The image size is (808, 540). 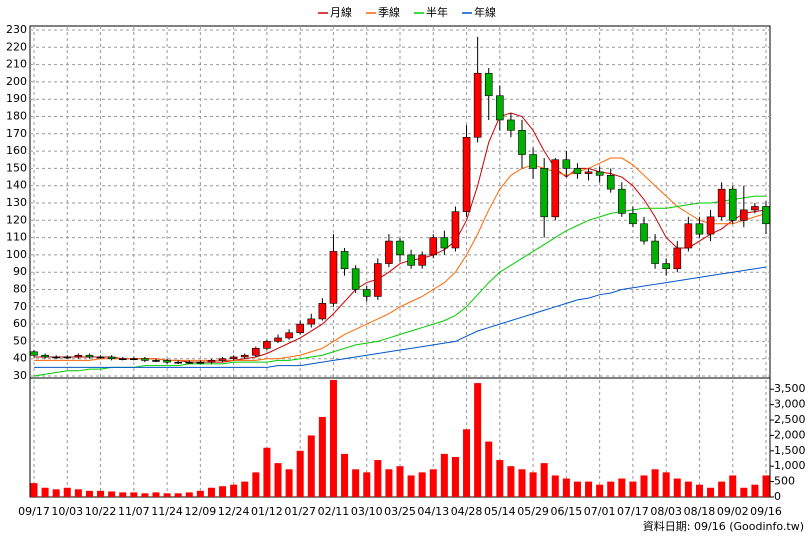 I want to click on x-tick-label: 05/29, so click(x=533, y=511).